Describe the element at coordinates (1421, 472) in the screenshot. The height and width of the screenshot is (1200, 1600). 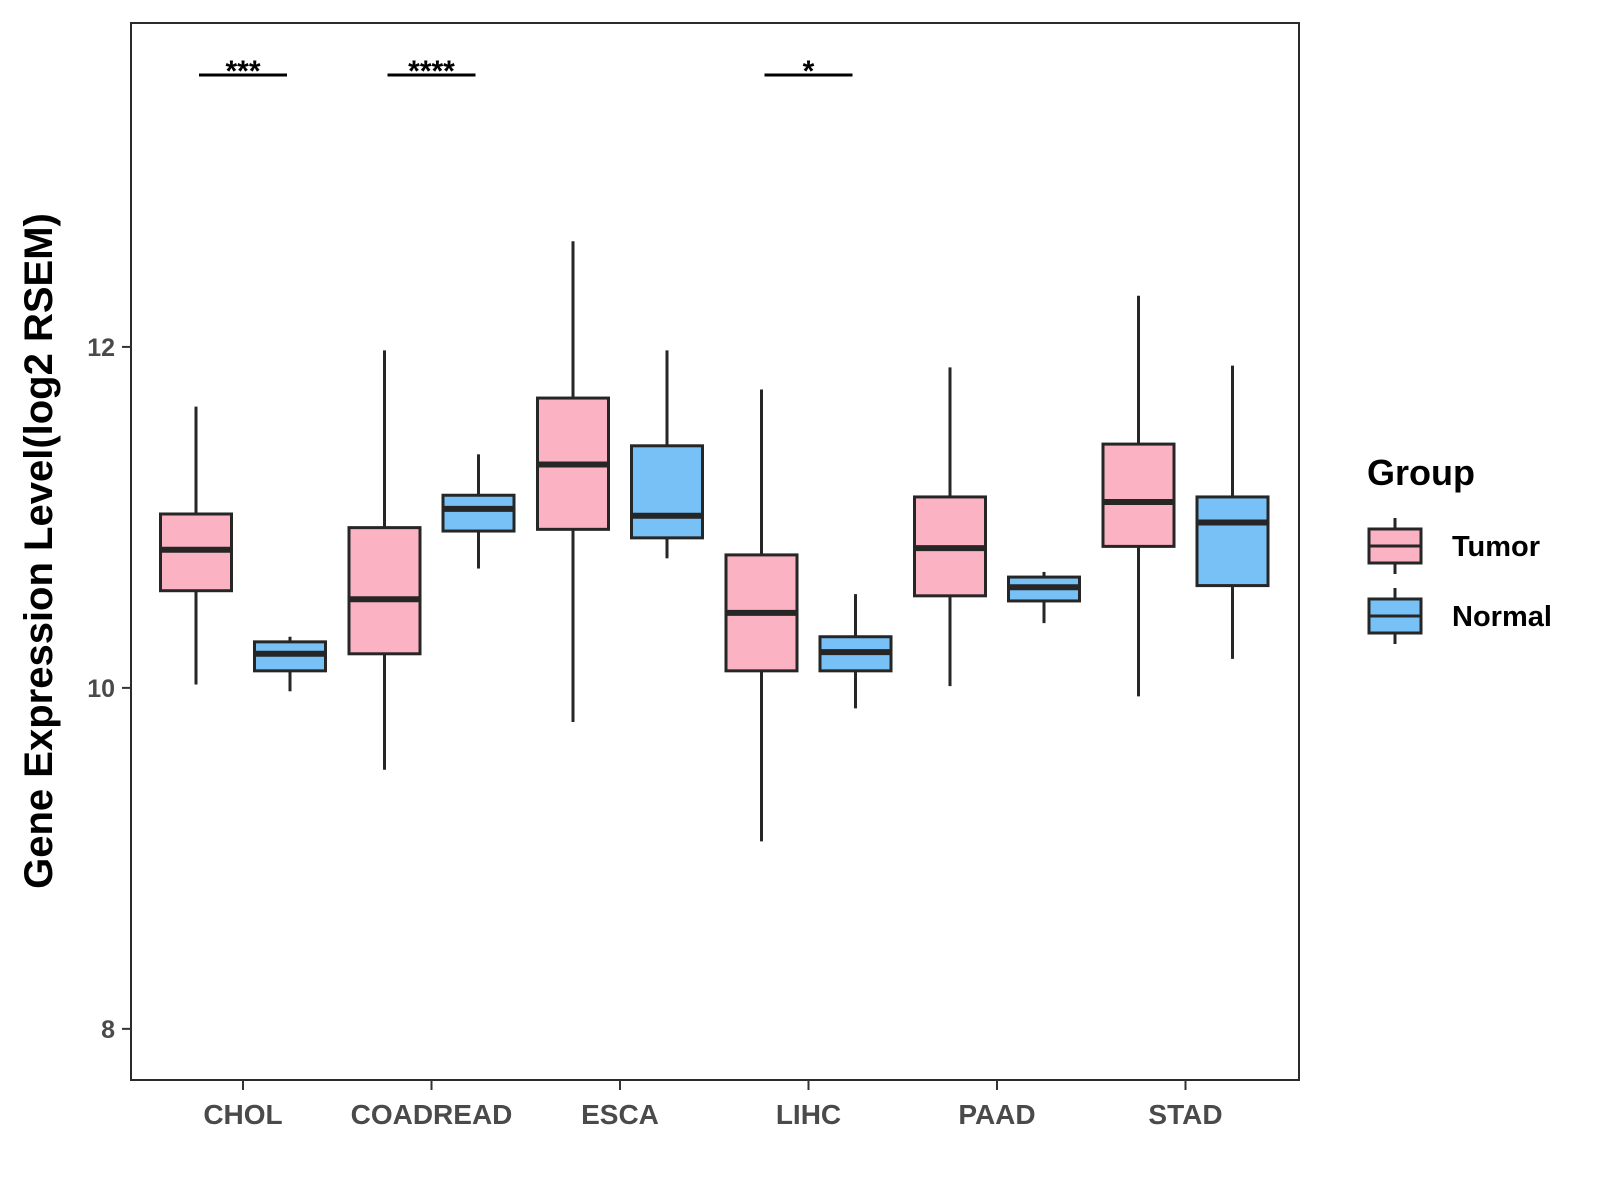
I see `legend-title: Group` at that location.